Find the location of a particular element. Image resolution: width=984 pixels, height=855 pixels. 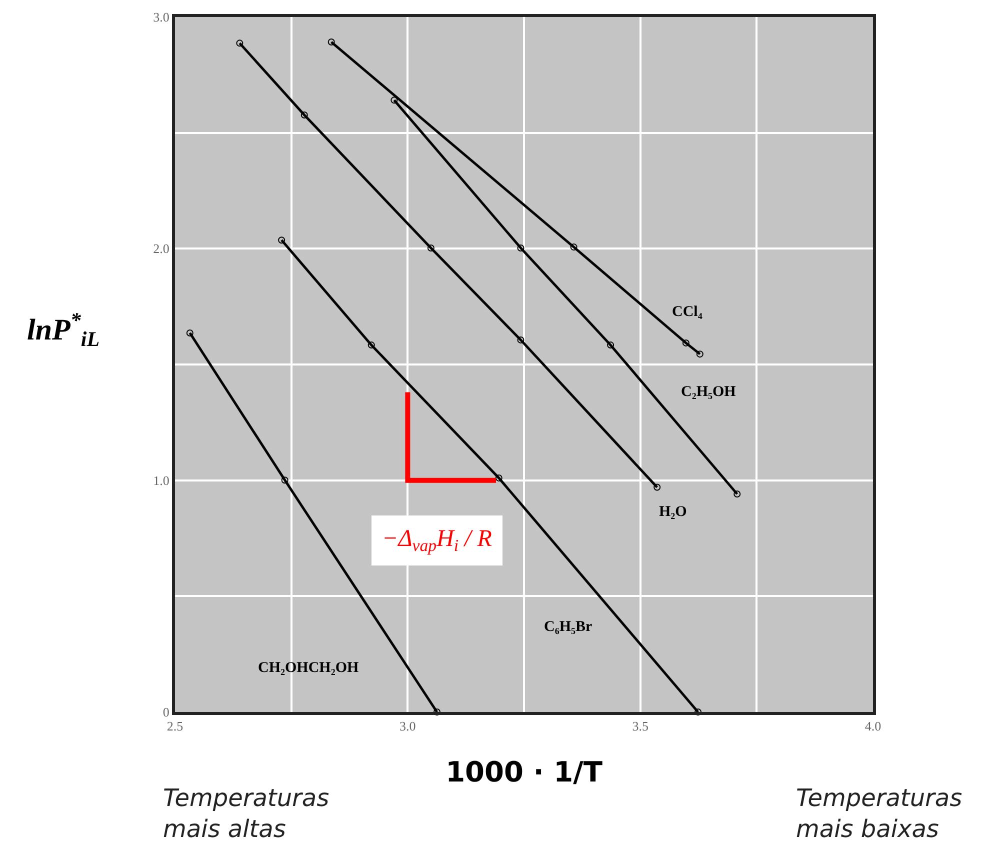

series-label: CCl₄ is located at coordinates (687, 312).